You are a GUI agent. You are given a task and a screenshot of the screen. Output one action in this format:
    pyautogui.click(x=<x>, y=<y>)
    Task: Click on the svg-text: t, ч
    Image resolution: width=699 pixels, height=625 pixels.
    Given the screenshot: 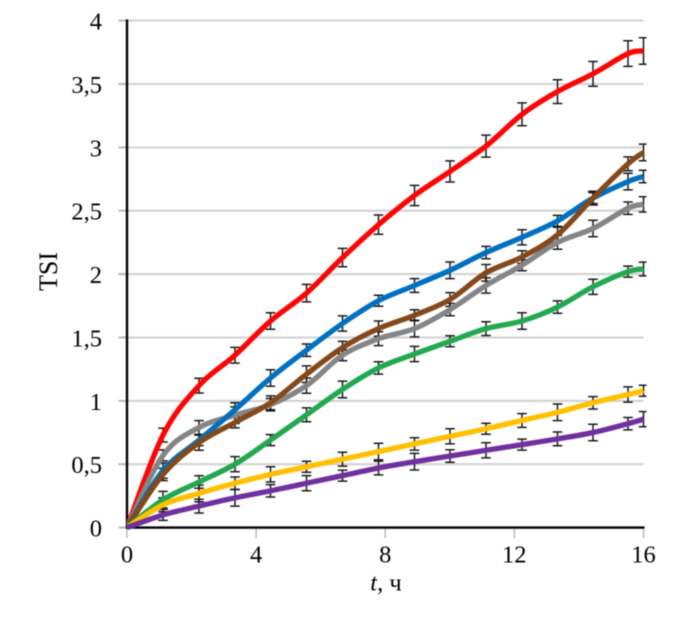 What is the action you would take?
    pyautogui.click(x=385, y=583)
    